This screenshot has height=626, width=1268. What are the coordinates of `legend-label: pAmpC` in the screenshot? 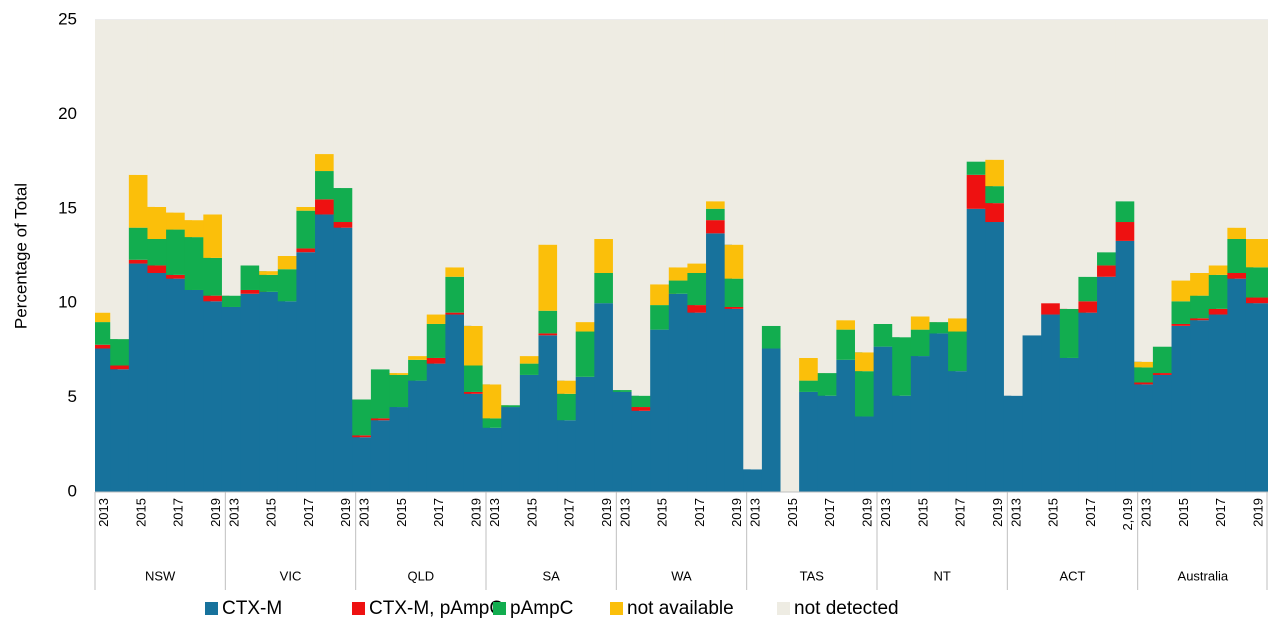 It's located at (541, 608).